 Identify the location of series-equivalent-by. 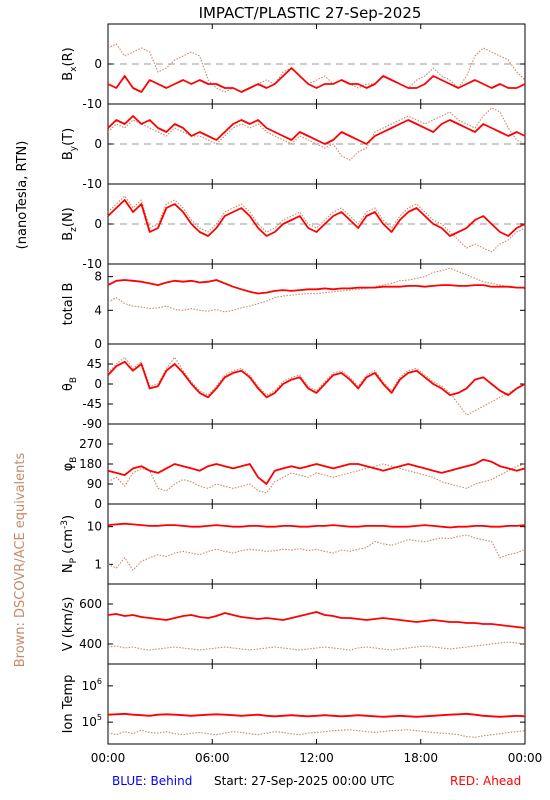
(316, 134).